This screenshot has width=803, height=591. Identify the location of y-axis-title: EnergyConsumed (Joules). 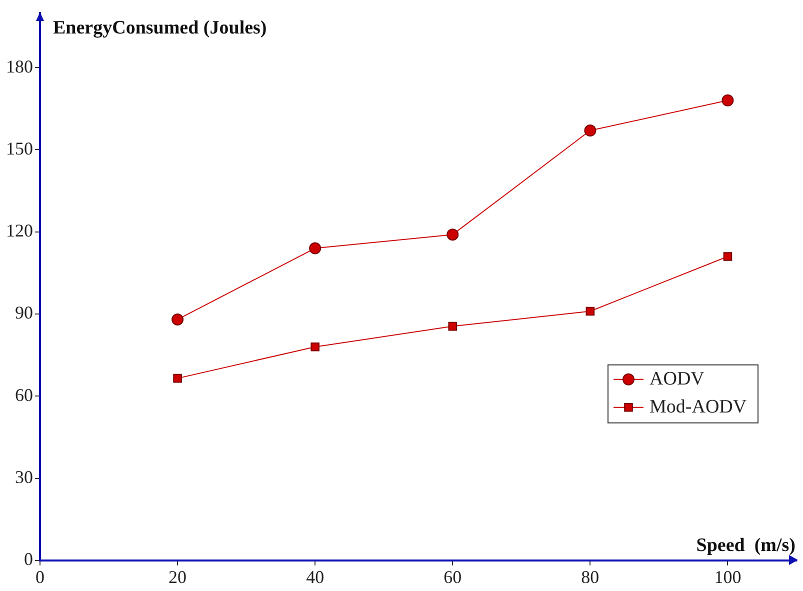
(160, 28).